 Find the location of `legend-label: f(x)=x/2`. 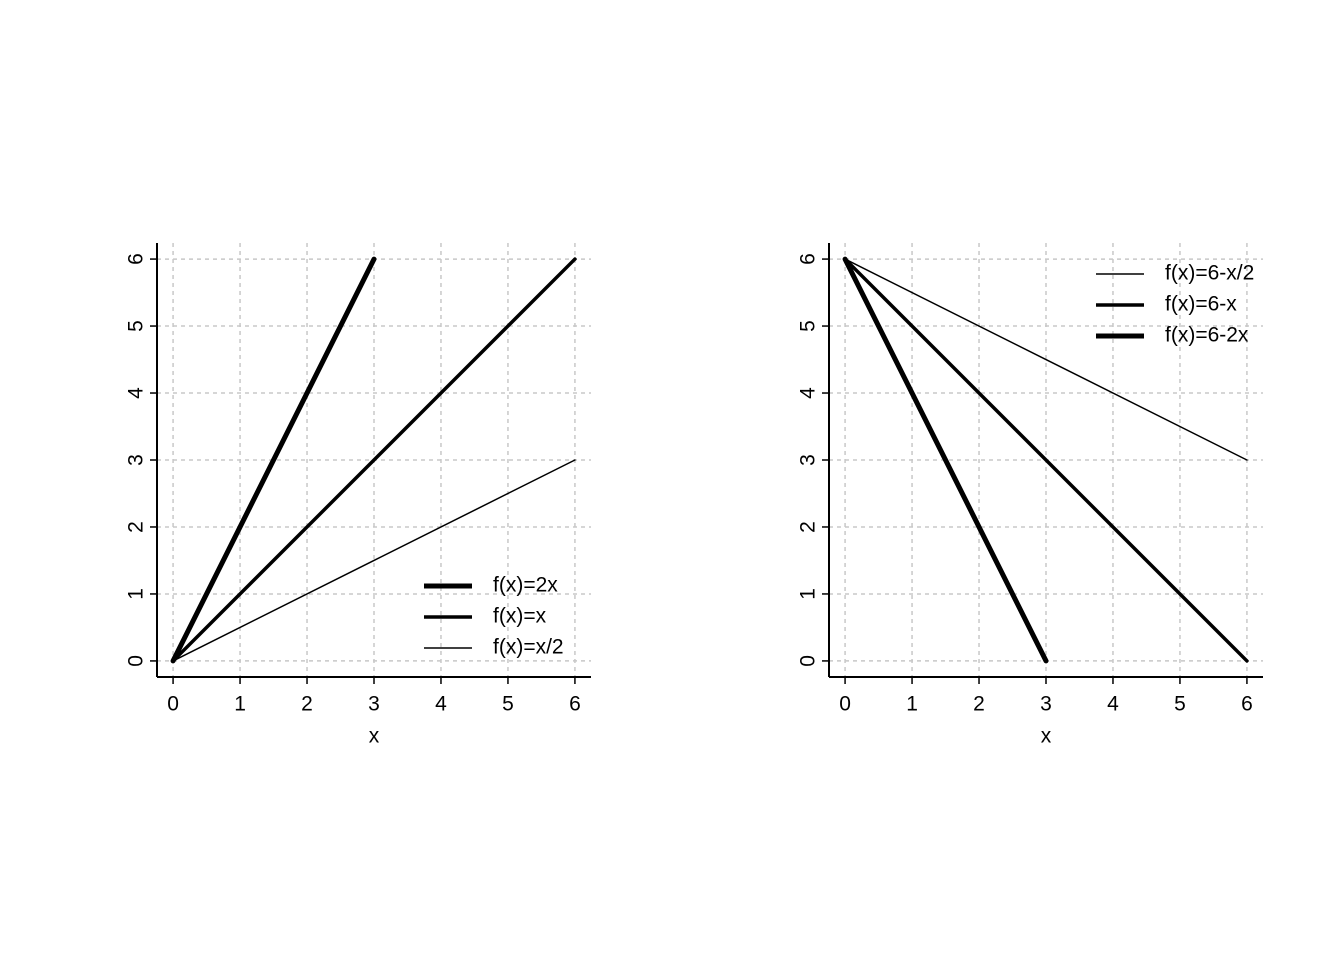

legend-label: f(x)=x/2 is located at coordinates (528, 647).